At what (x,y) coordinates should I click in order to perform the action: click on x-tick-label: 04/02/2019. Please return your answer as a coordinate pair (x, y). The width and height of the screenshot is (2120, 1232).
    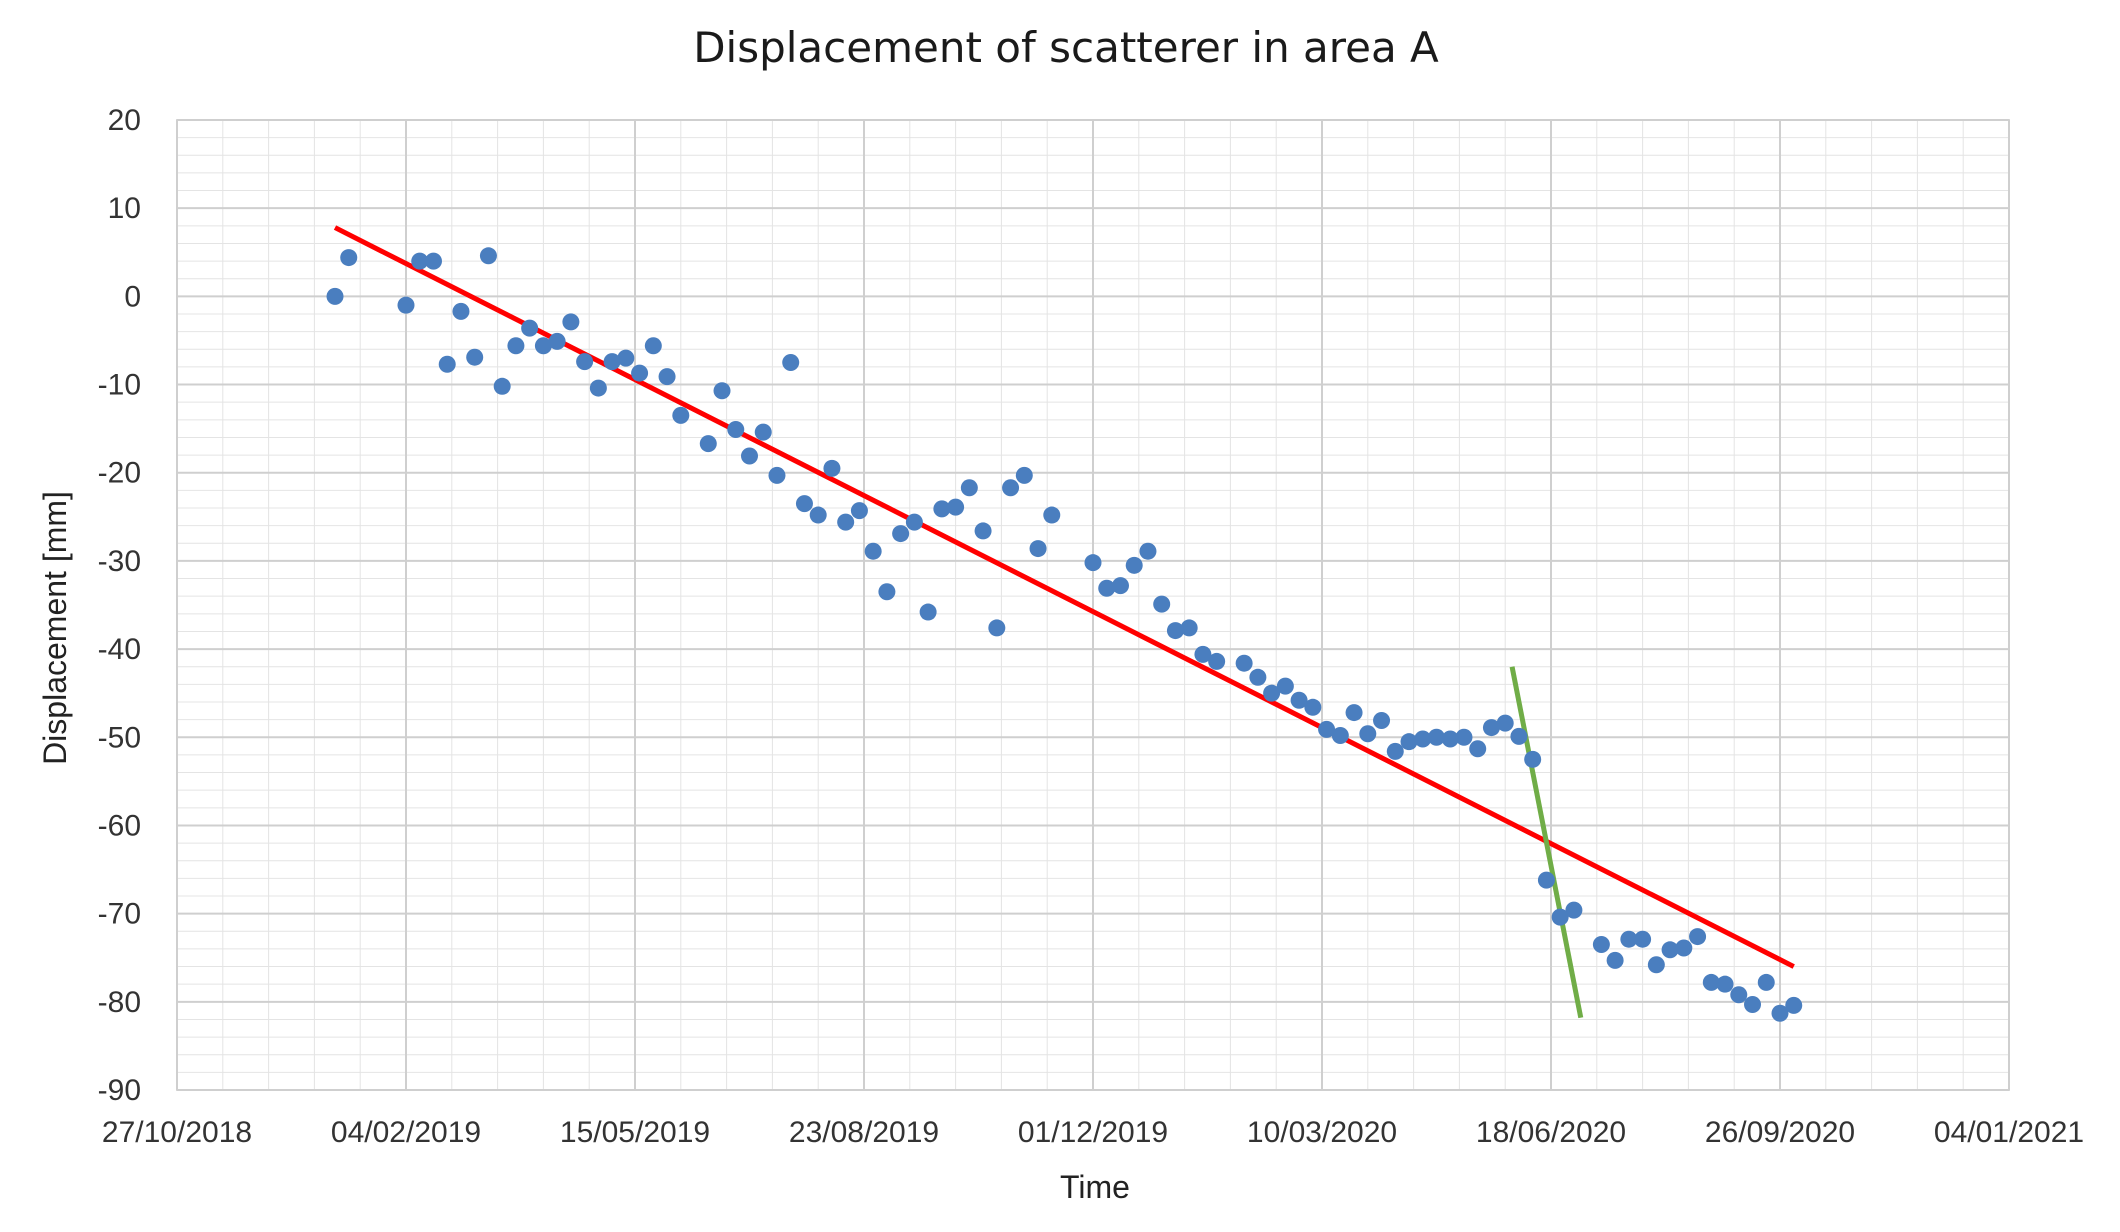
    Looking at the image, I should click on (406, 1132).